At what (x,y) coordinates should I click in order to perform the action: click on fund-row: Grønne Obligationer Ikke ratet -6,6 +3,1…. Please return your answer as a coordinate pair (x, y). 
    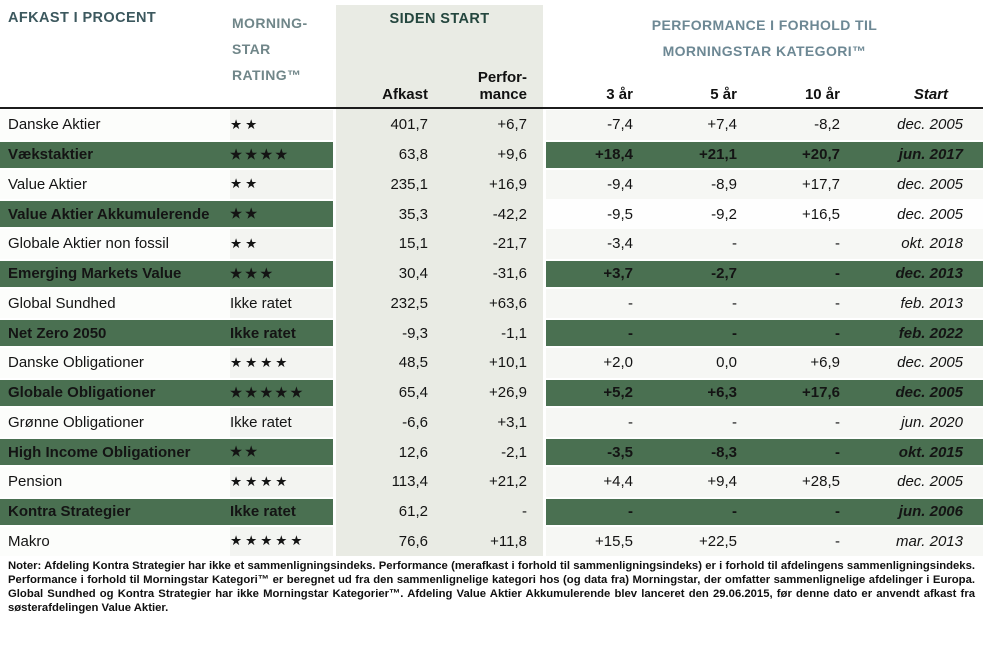
    Looking at the image, I should click on (491, 422).